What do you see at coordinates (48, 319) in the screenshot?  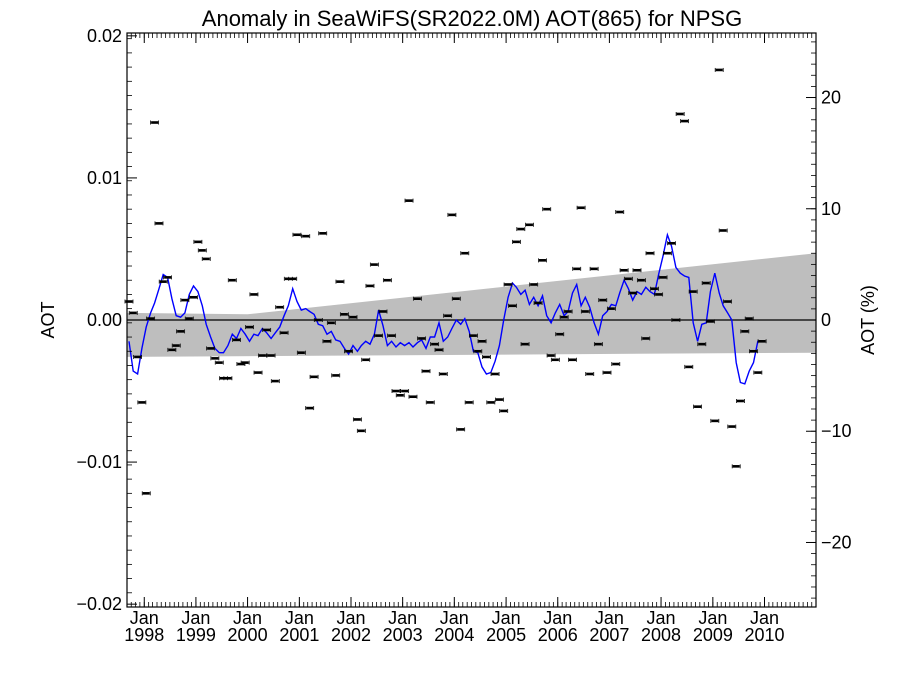 I see `y-axis-title-left: AOT` at bounding box center [48, 319].